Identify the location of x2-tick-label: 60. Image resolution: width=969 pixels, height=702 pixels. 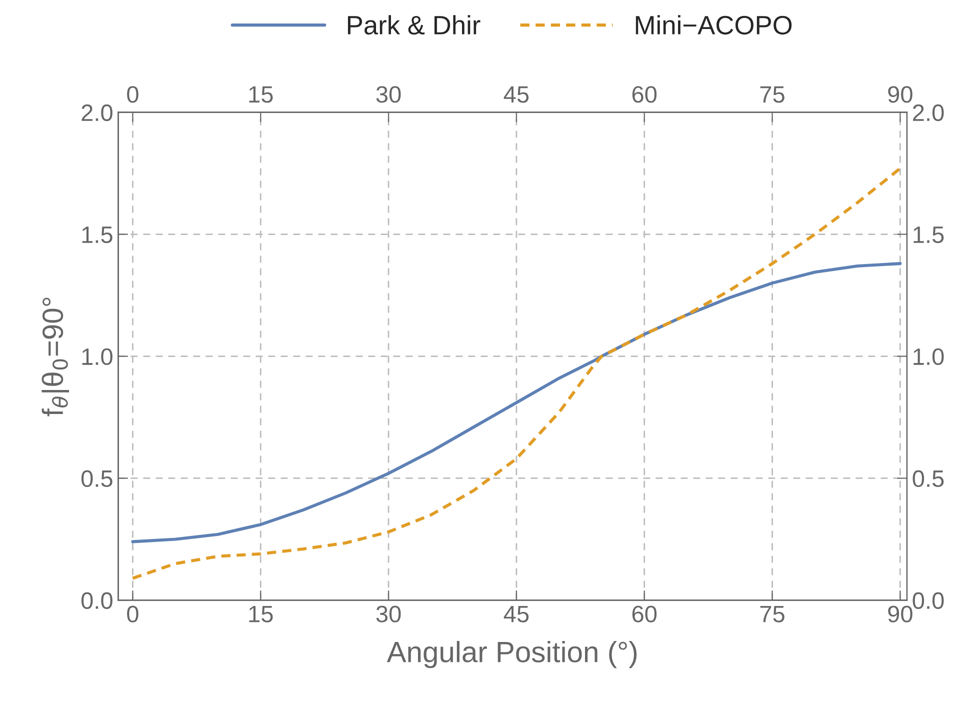
(644, 94).